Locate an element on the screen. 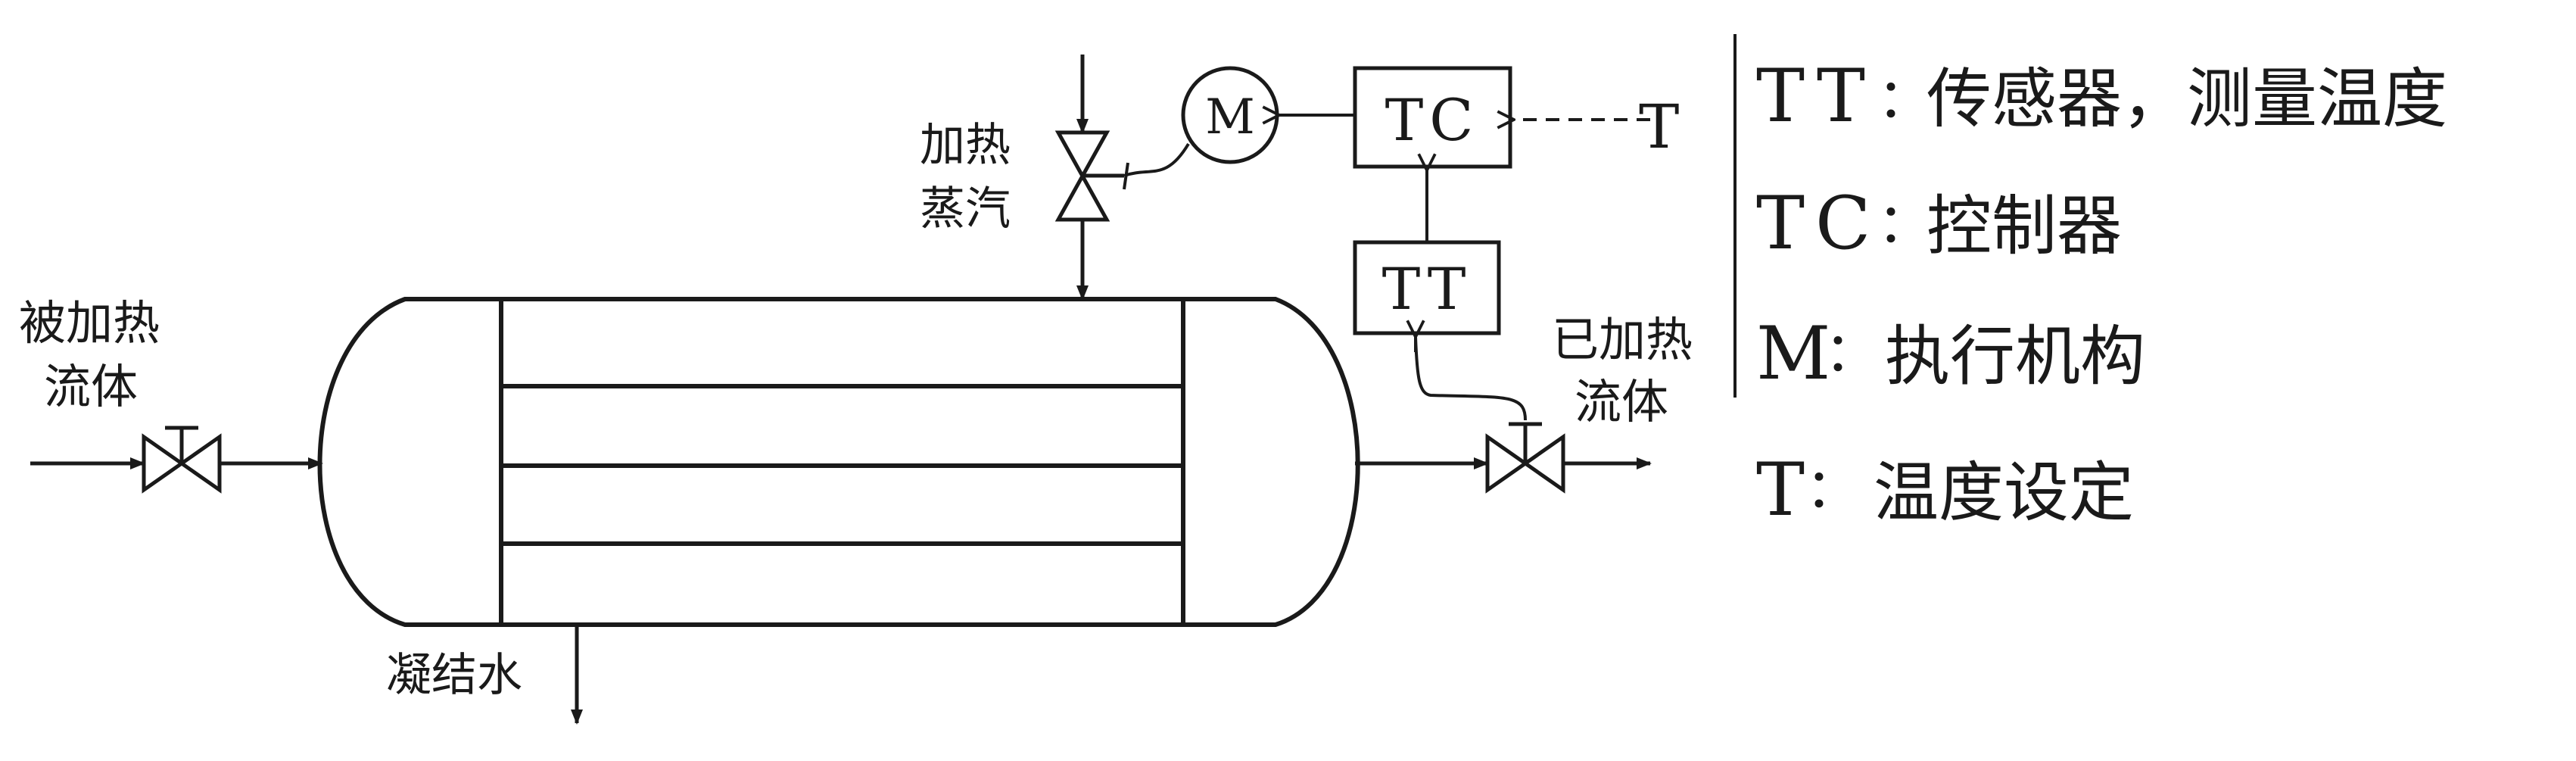  controller-label: TC is located at coordinates (1432, 120).